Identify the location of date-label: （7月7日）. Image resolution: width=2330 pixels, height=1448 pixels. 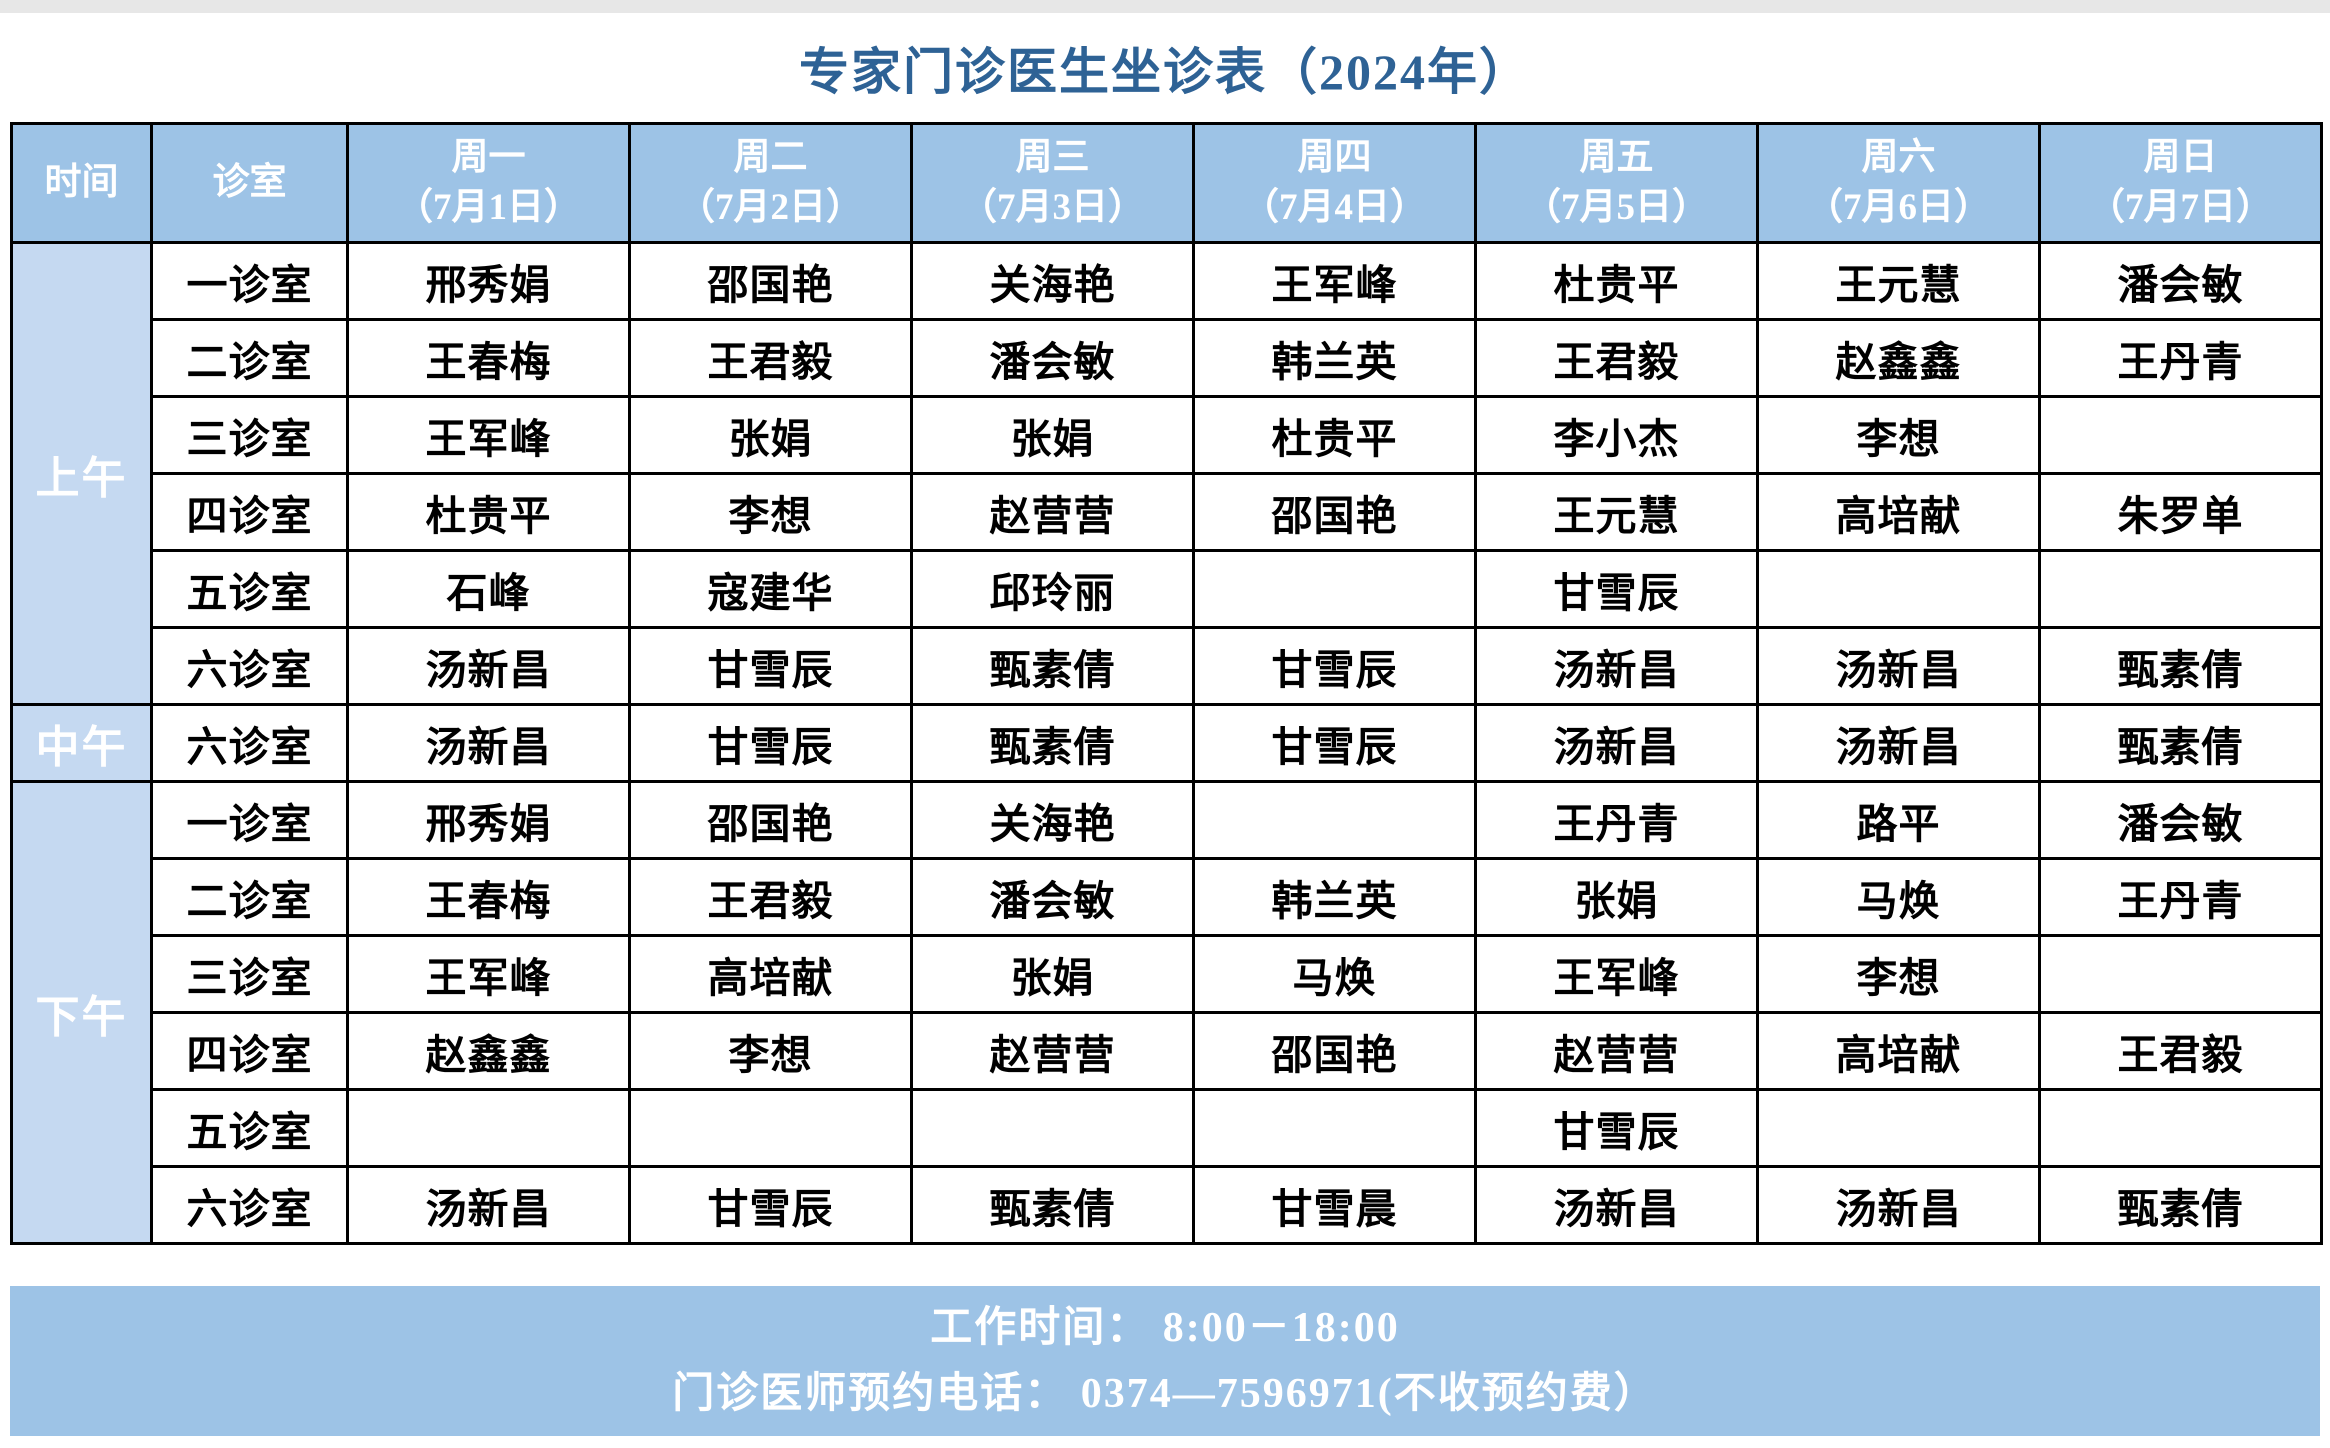
(2180, 207).